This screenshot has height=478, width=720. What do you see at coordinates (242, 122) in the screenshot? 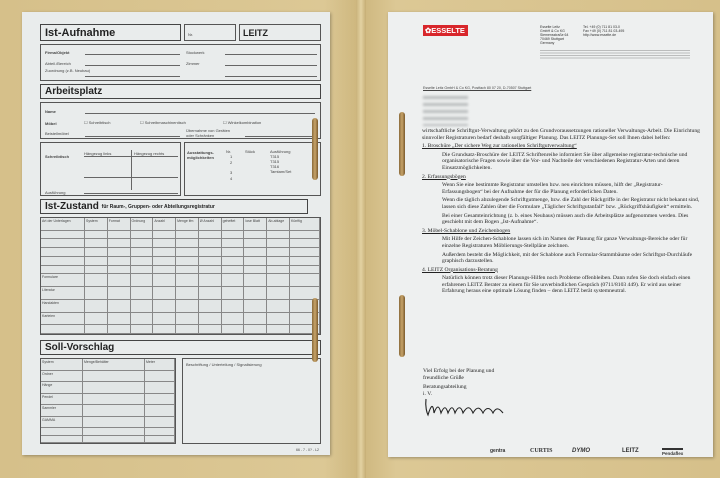
I see `checkbox-winkelkombination: ☐ Winkelkombination` at bounding box center [242, 122].